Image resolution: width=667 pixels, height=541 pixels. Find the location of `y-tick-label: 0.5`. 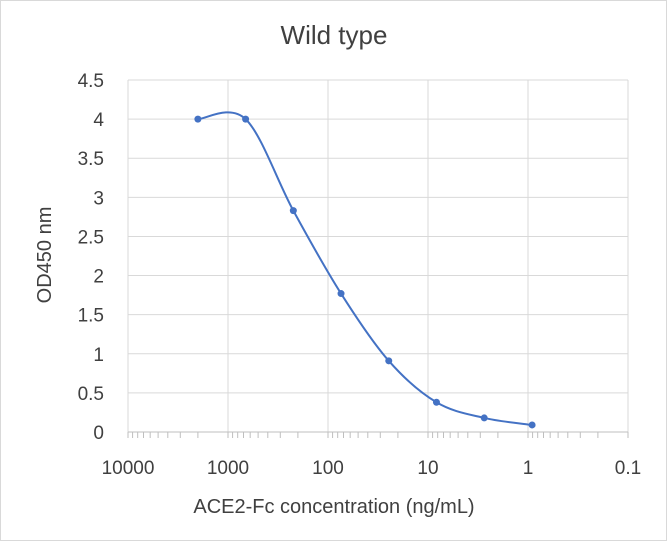

y-tick-label: 0.5 is located at coordinates (91, 394).